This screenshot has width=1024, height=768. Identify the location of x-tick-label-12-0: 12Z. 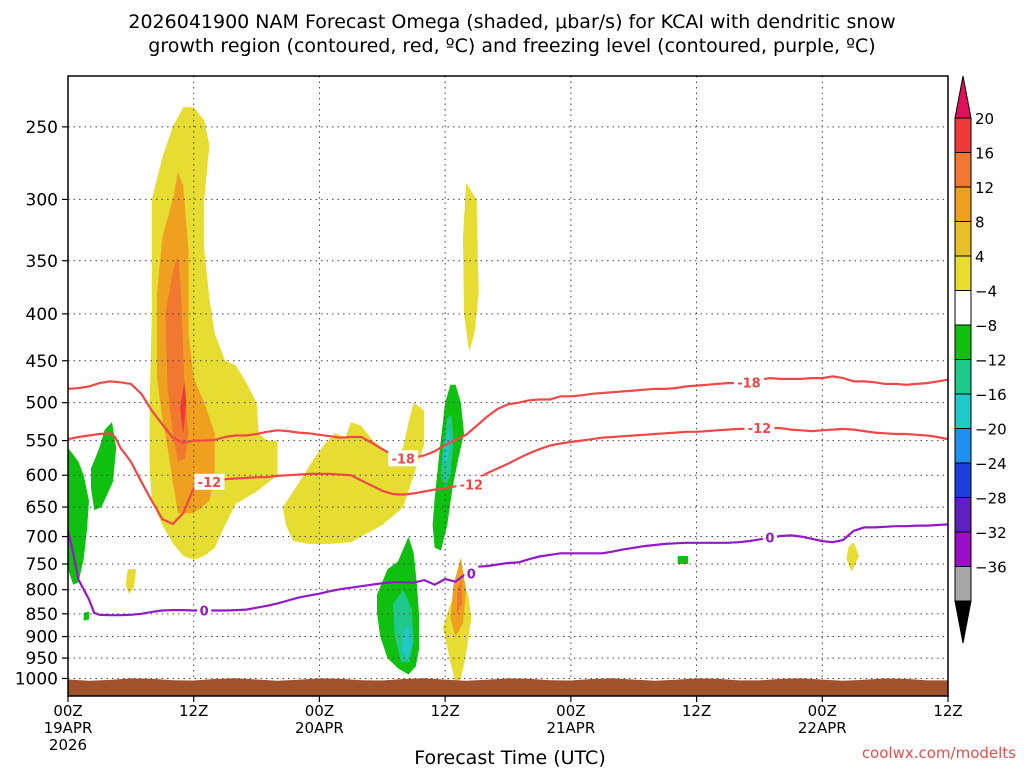
(193, 711).